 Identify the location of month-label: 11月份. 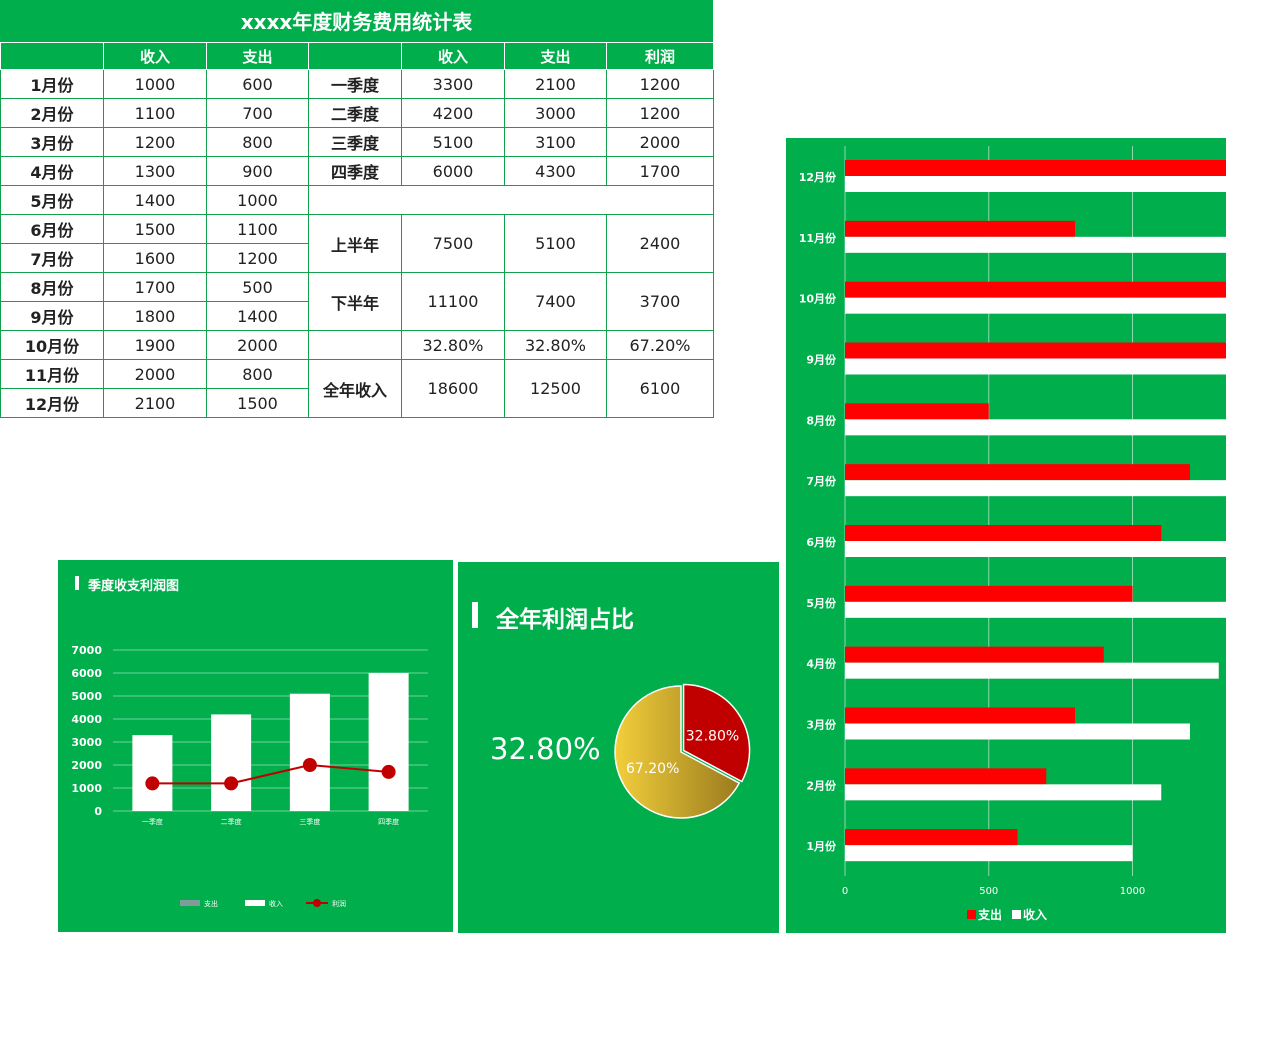
(52, 374).